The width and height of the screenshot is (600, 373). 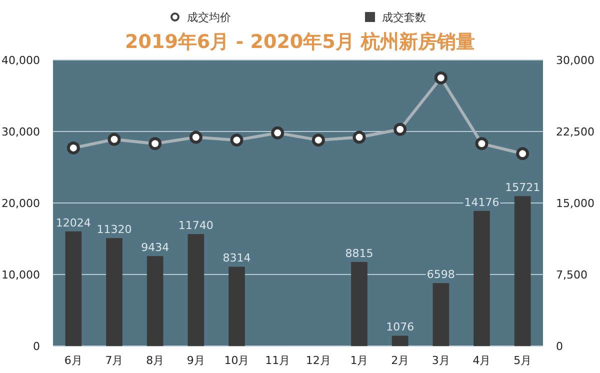 I want to click on x-tick-label: 10月, so click(x=237, y=360).